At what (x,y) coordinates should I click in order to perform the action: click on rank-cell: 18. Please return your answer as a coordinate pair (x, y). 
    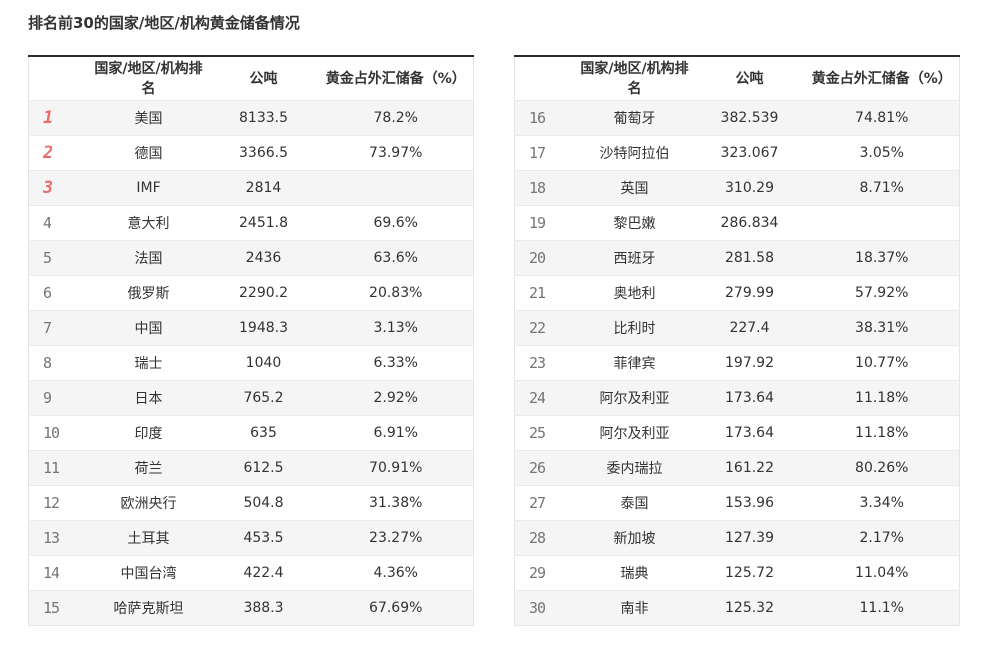
    Looking at the image, I should click on (545, 187).